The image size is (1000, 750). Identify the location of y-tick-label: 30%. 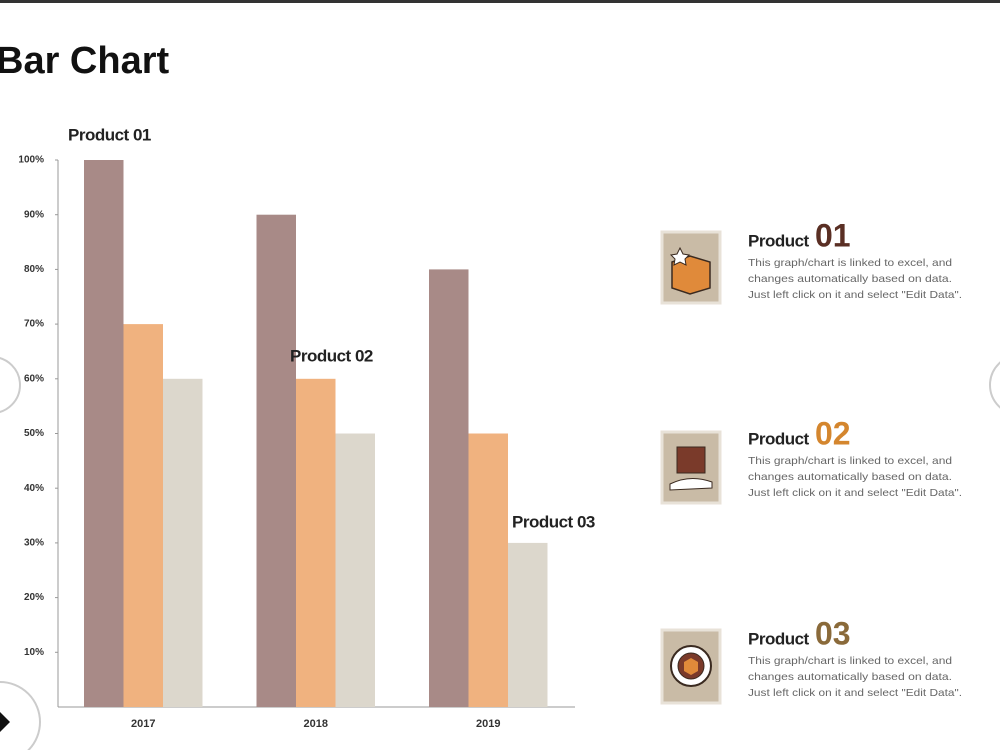
(34, 543).